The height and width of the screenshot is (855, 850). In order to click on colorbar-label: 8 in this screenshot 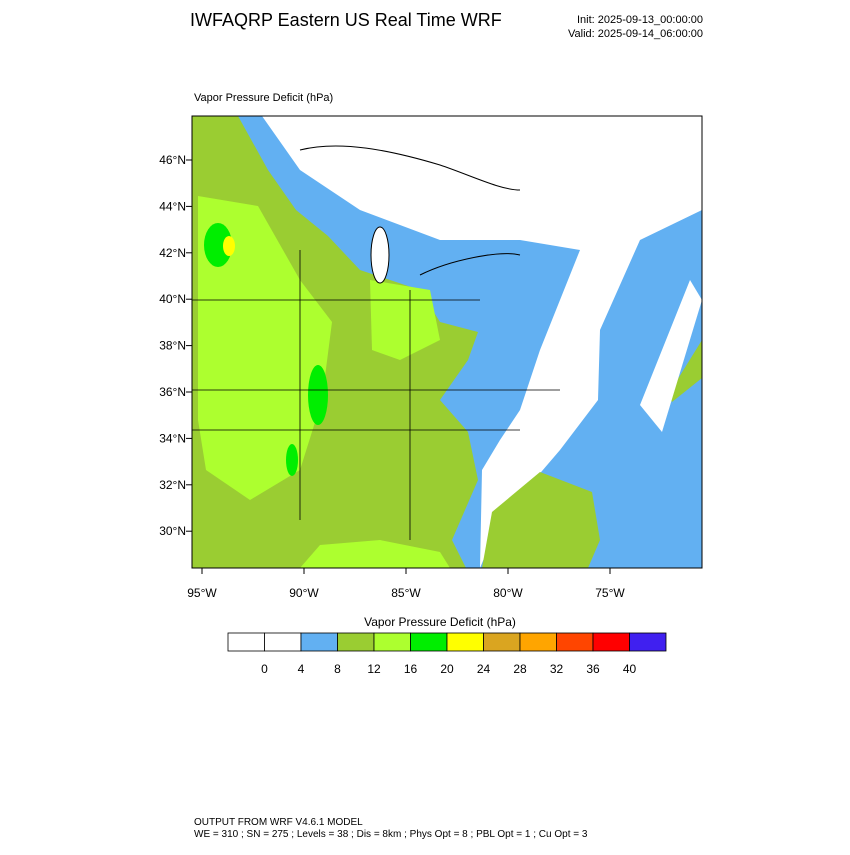, I will do `click(337, 669)`.